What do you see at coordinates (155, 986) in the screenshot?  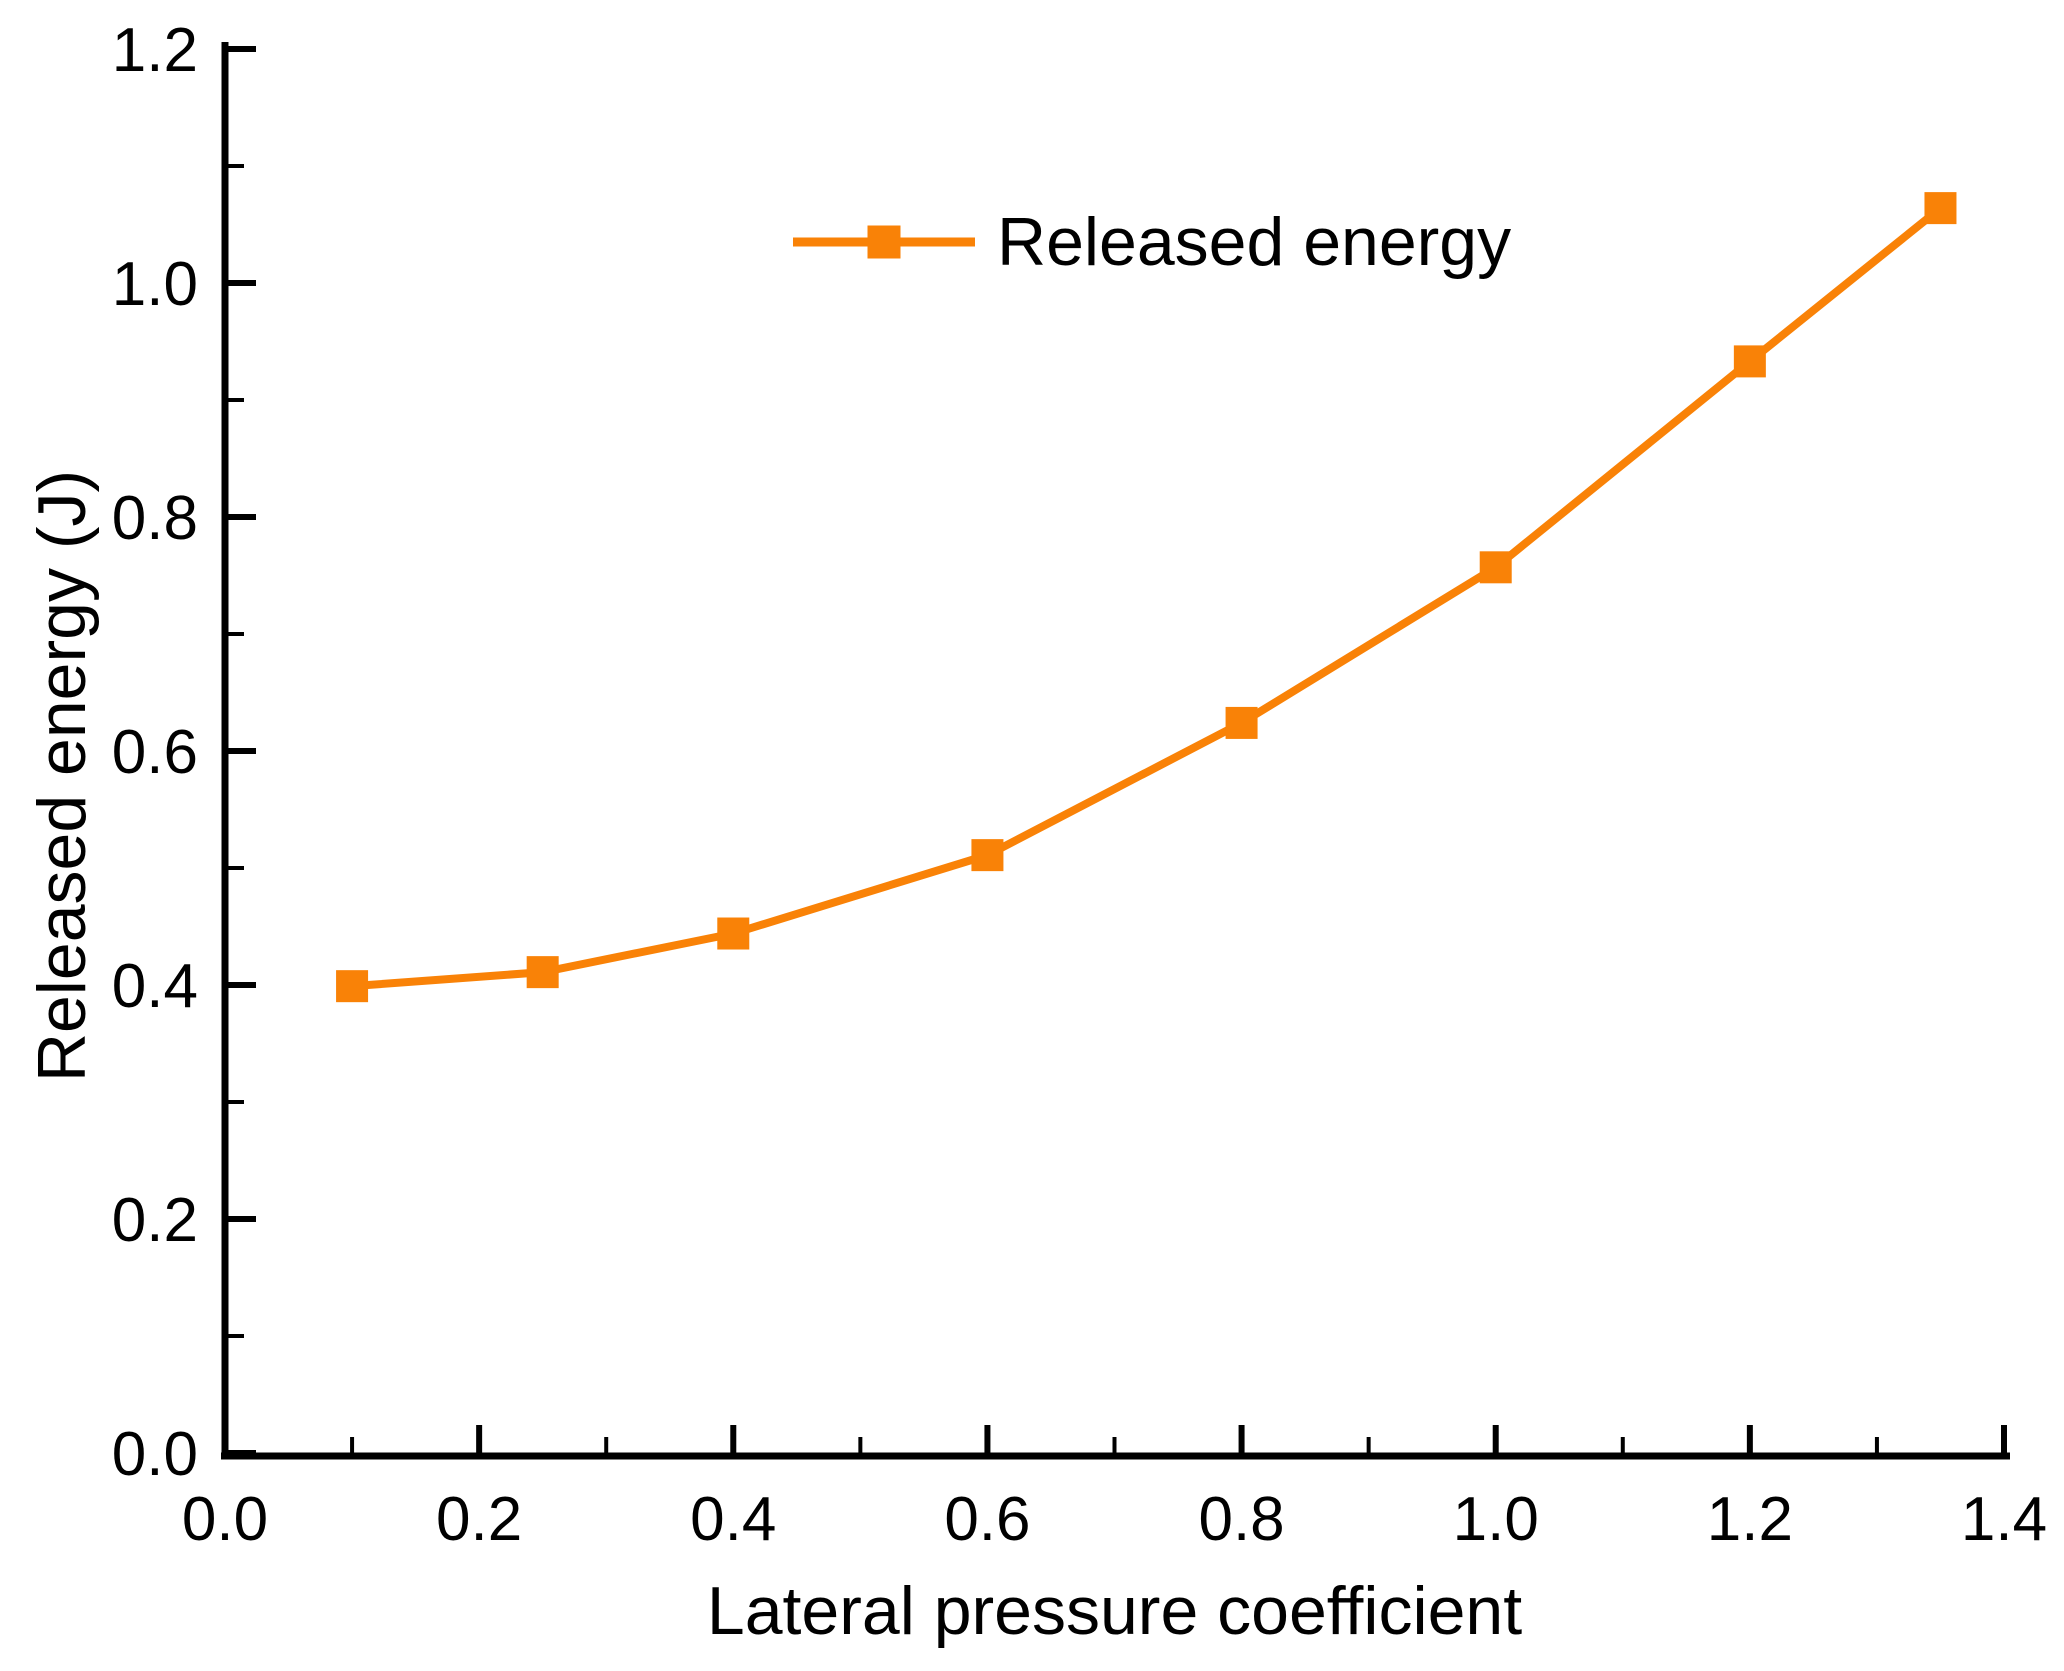 I see `y-tick-label: 0.4` at bounding box center [155, 986].